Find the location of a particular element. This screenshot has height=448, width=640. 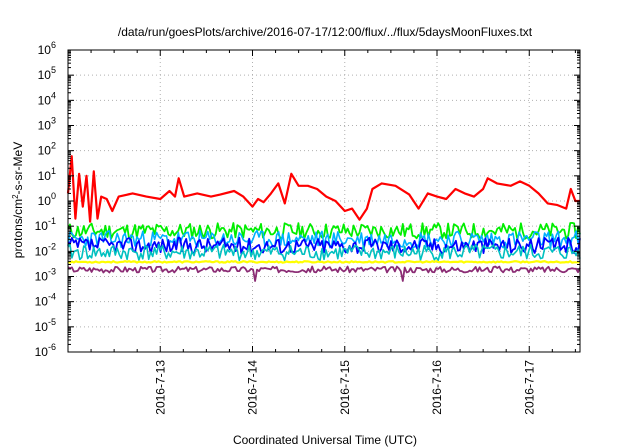

y-axis-label: protons/cm2-s-sr-MeV is located at coordinates (18, 200).